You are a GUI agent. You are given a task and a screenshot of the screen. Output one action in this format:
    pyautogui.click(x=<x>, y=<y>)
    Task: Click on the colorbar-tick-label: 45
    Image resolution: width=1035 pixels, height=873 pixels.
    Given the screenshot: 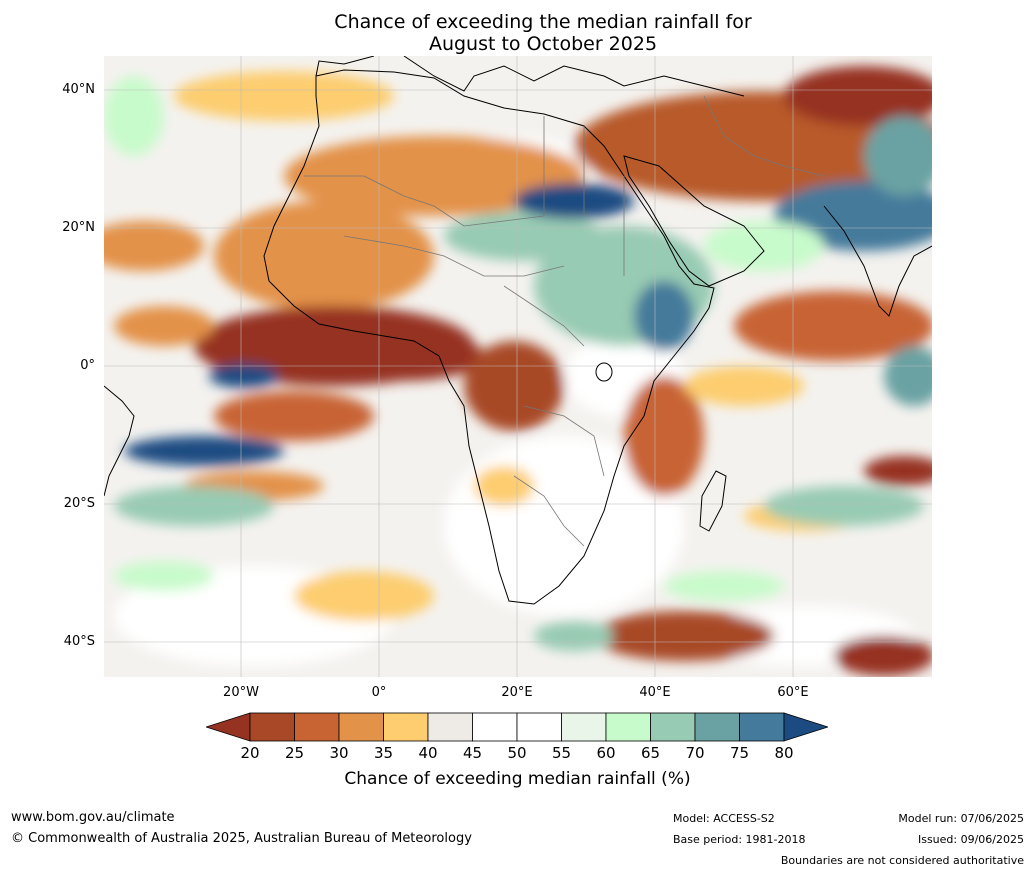 What is the action you would take?
    pyautogui.click(x=472, y=753)
    